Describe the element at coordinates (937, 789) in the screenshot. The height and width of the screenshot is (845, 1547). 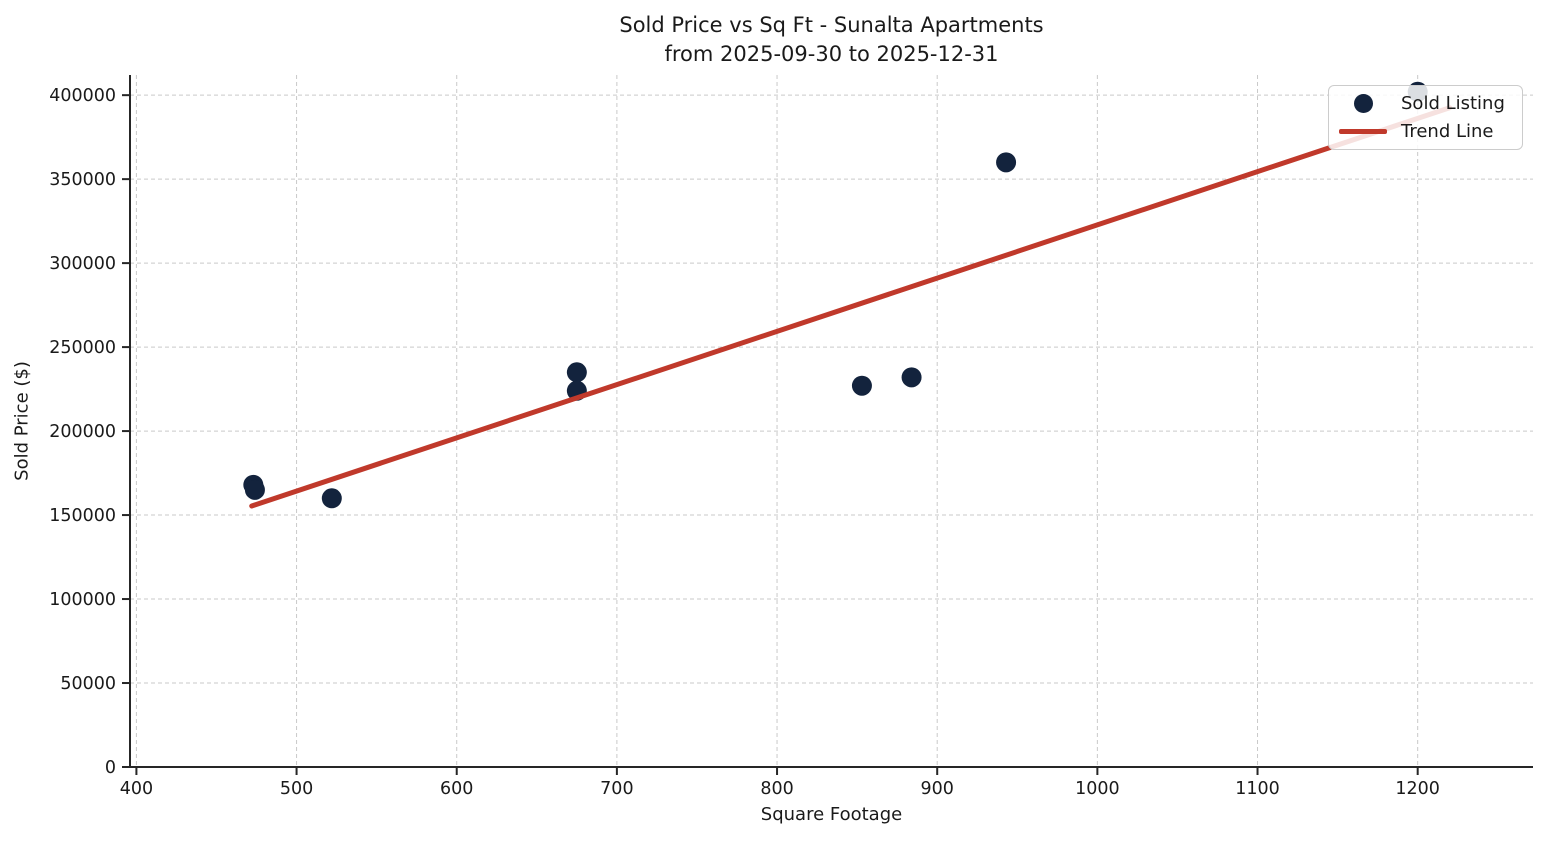
I see `x-tick-label: 900` at that location.